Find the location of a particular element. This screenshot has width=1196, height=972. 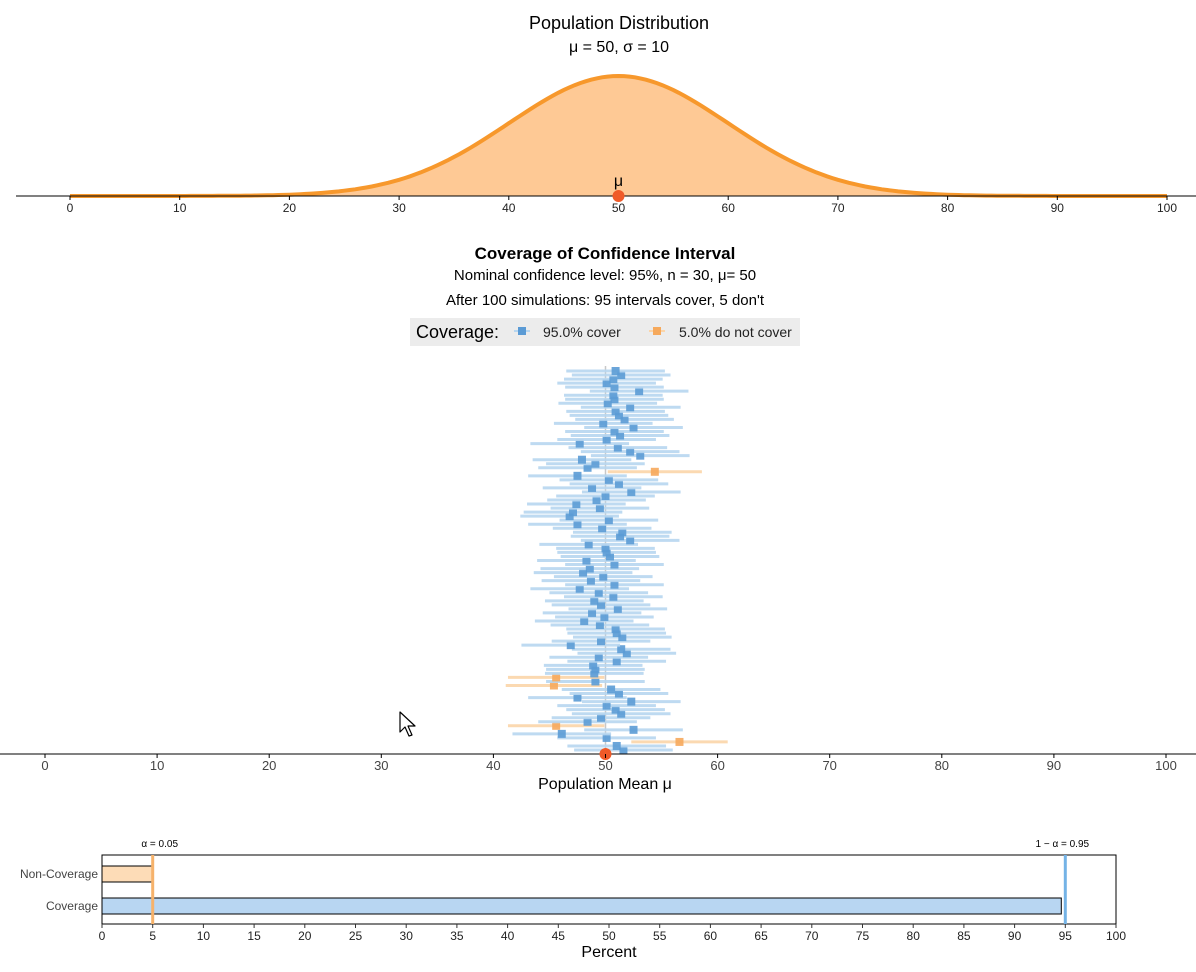

legend-not-cover-marker-key is located at coordinates (657, 331).